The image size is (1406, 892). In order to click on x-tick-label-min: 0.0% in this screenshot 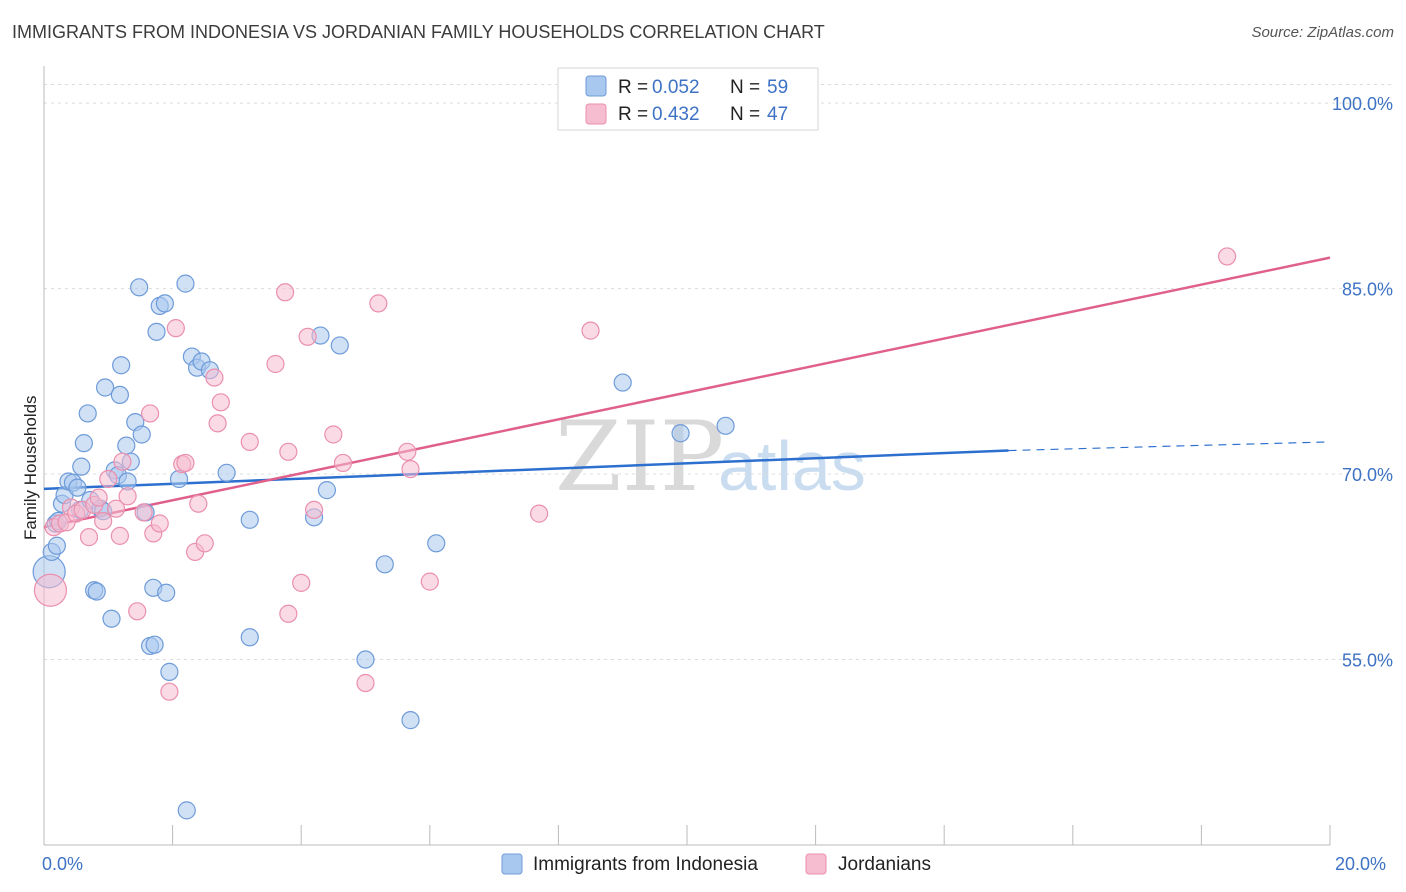, I will do `click(62, 864)`.